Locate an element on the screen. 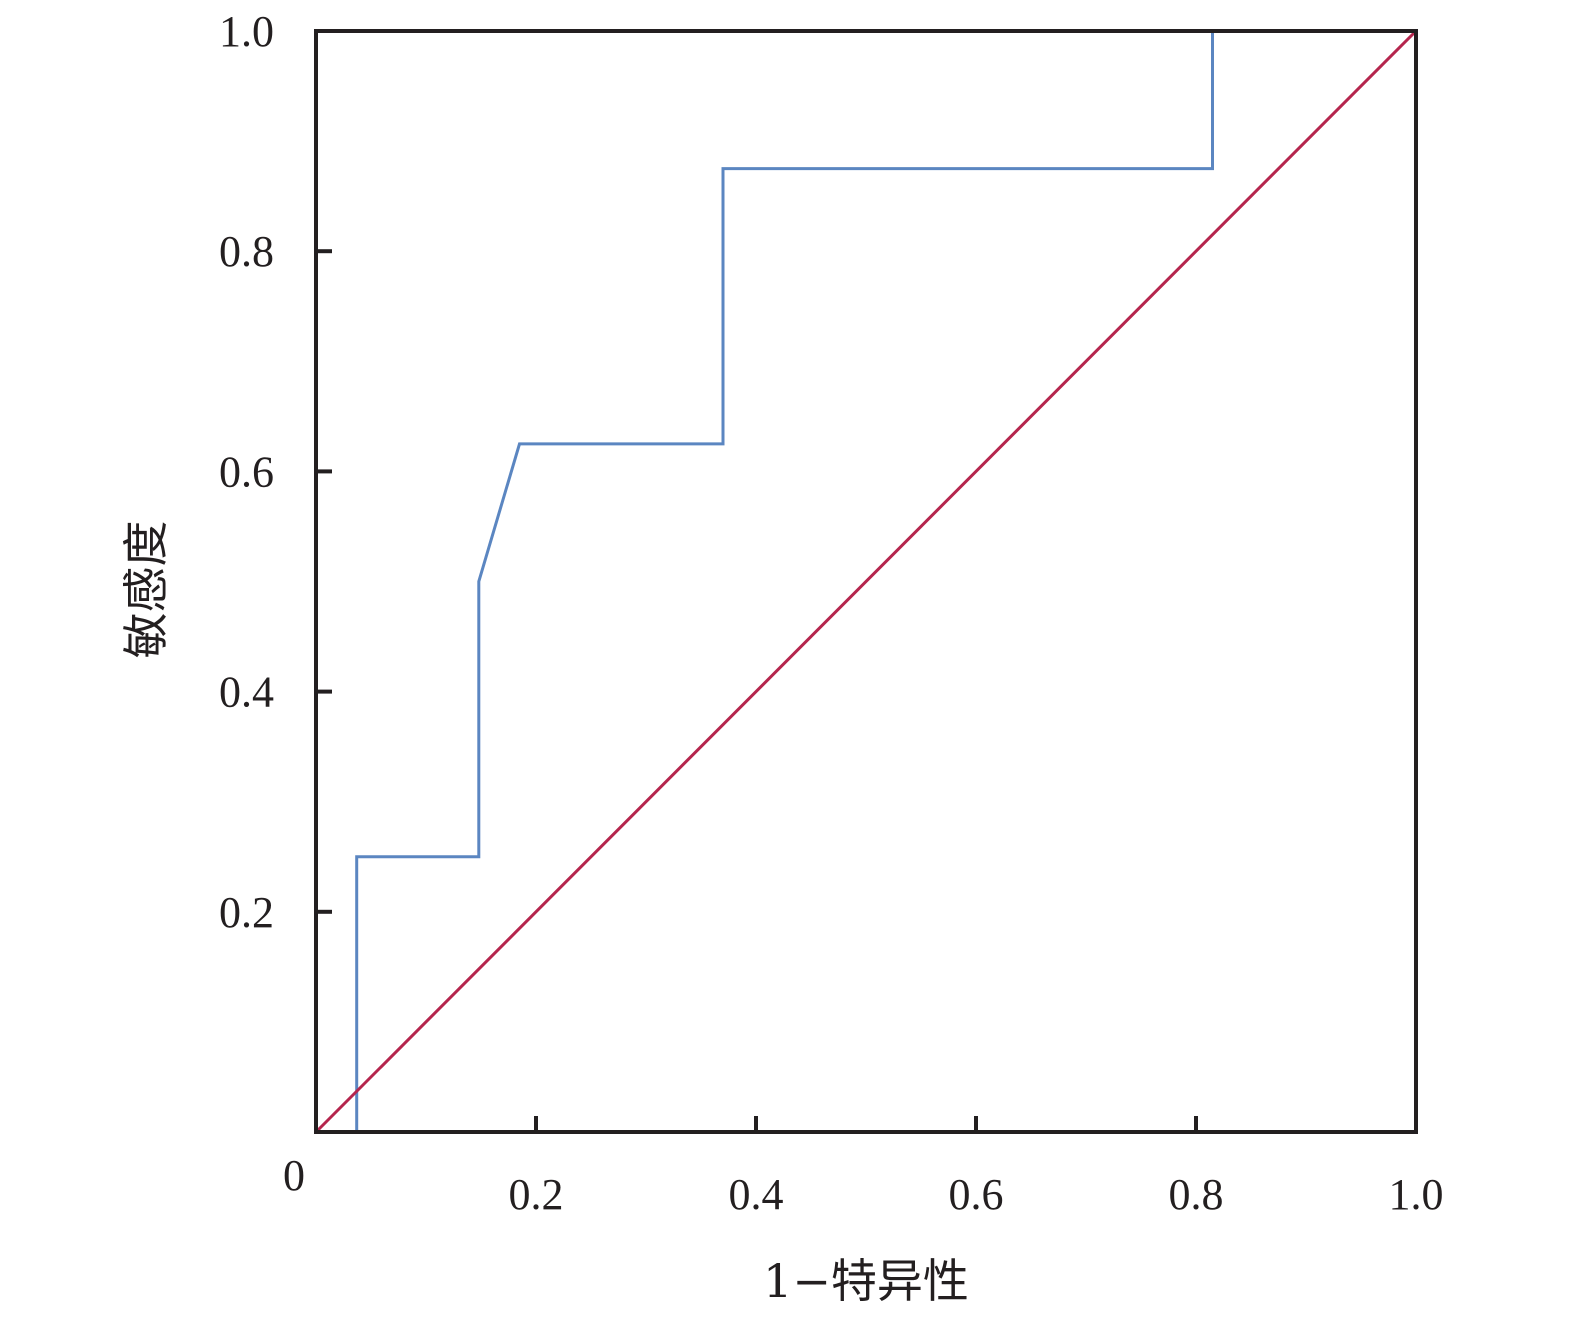 The height and width of the screenshot is (1323, 1575). y-tick-label: 0.8 is located at coordinates (246, 251).